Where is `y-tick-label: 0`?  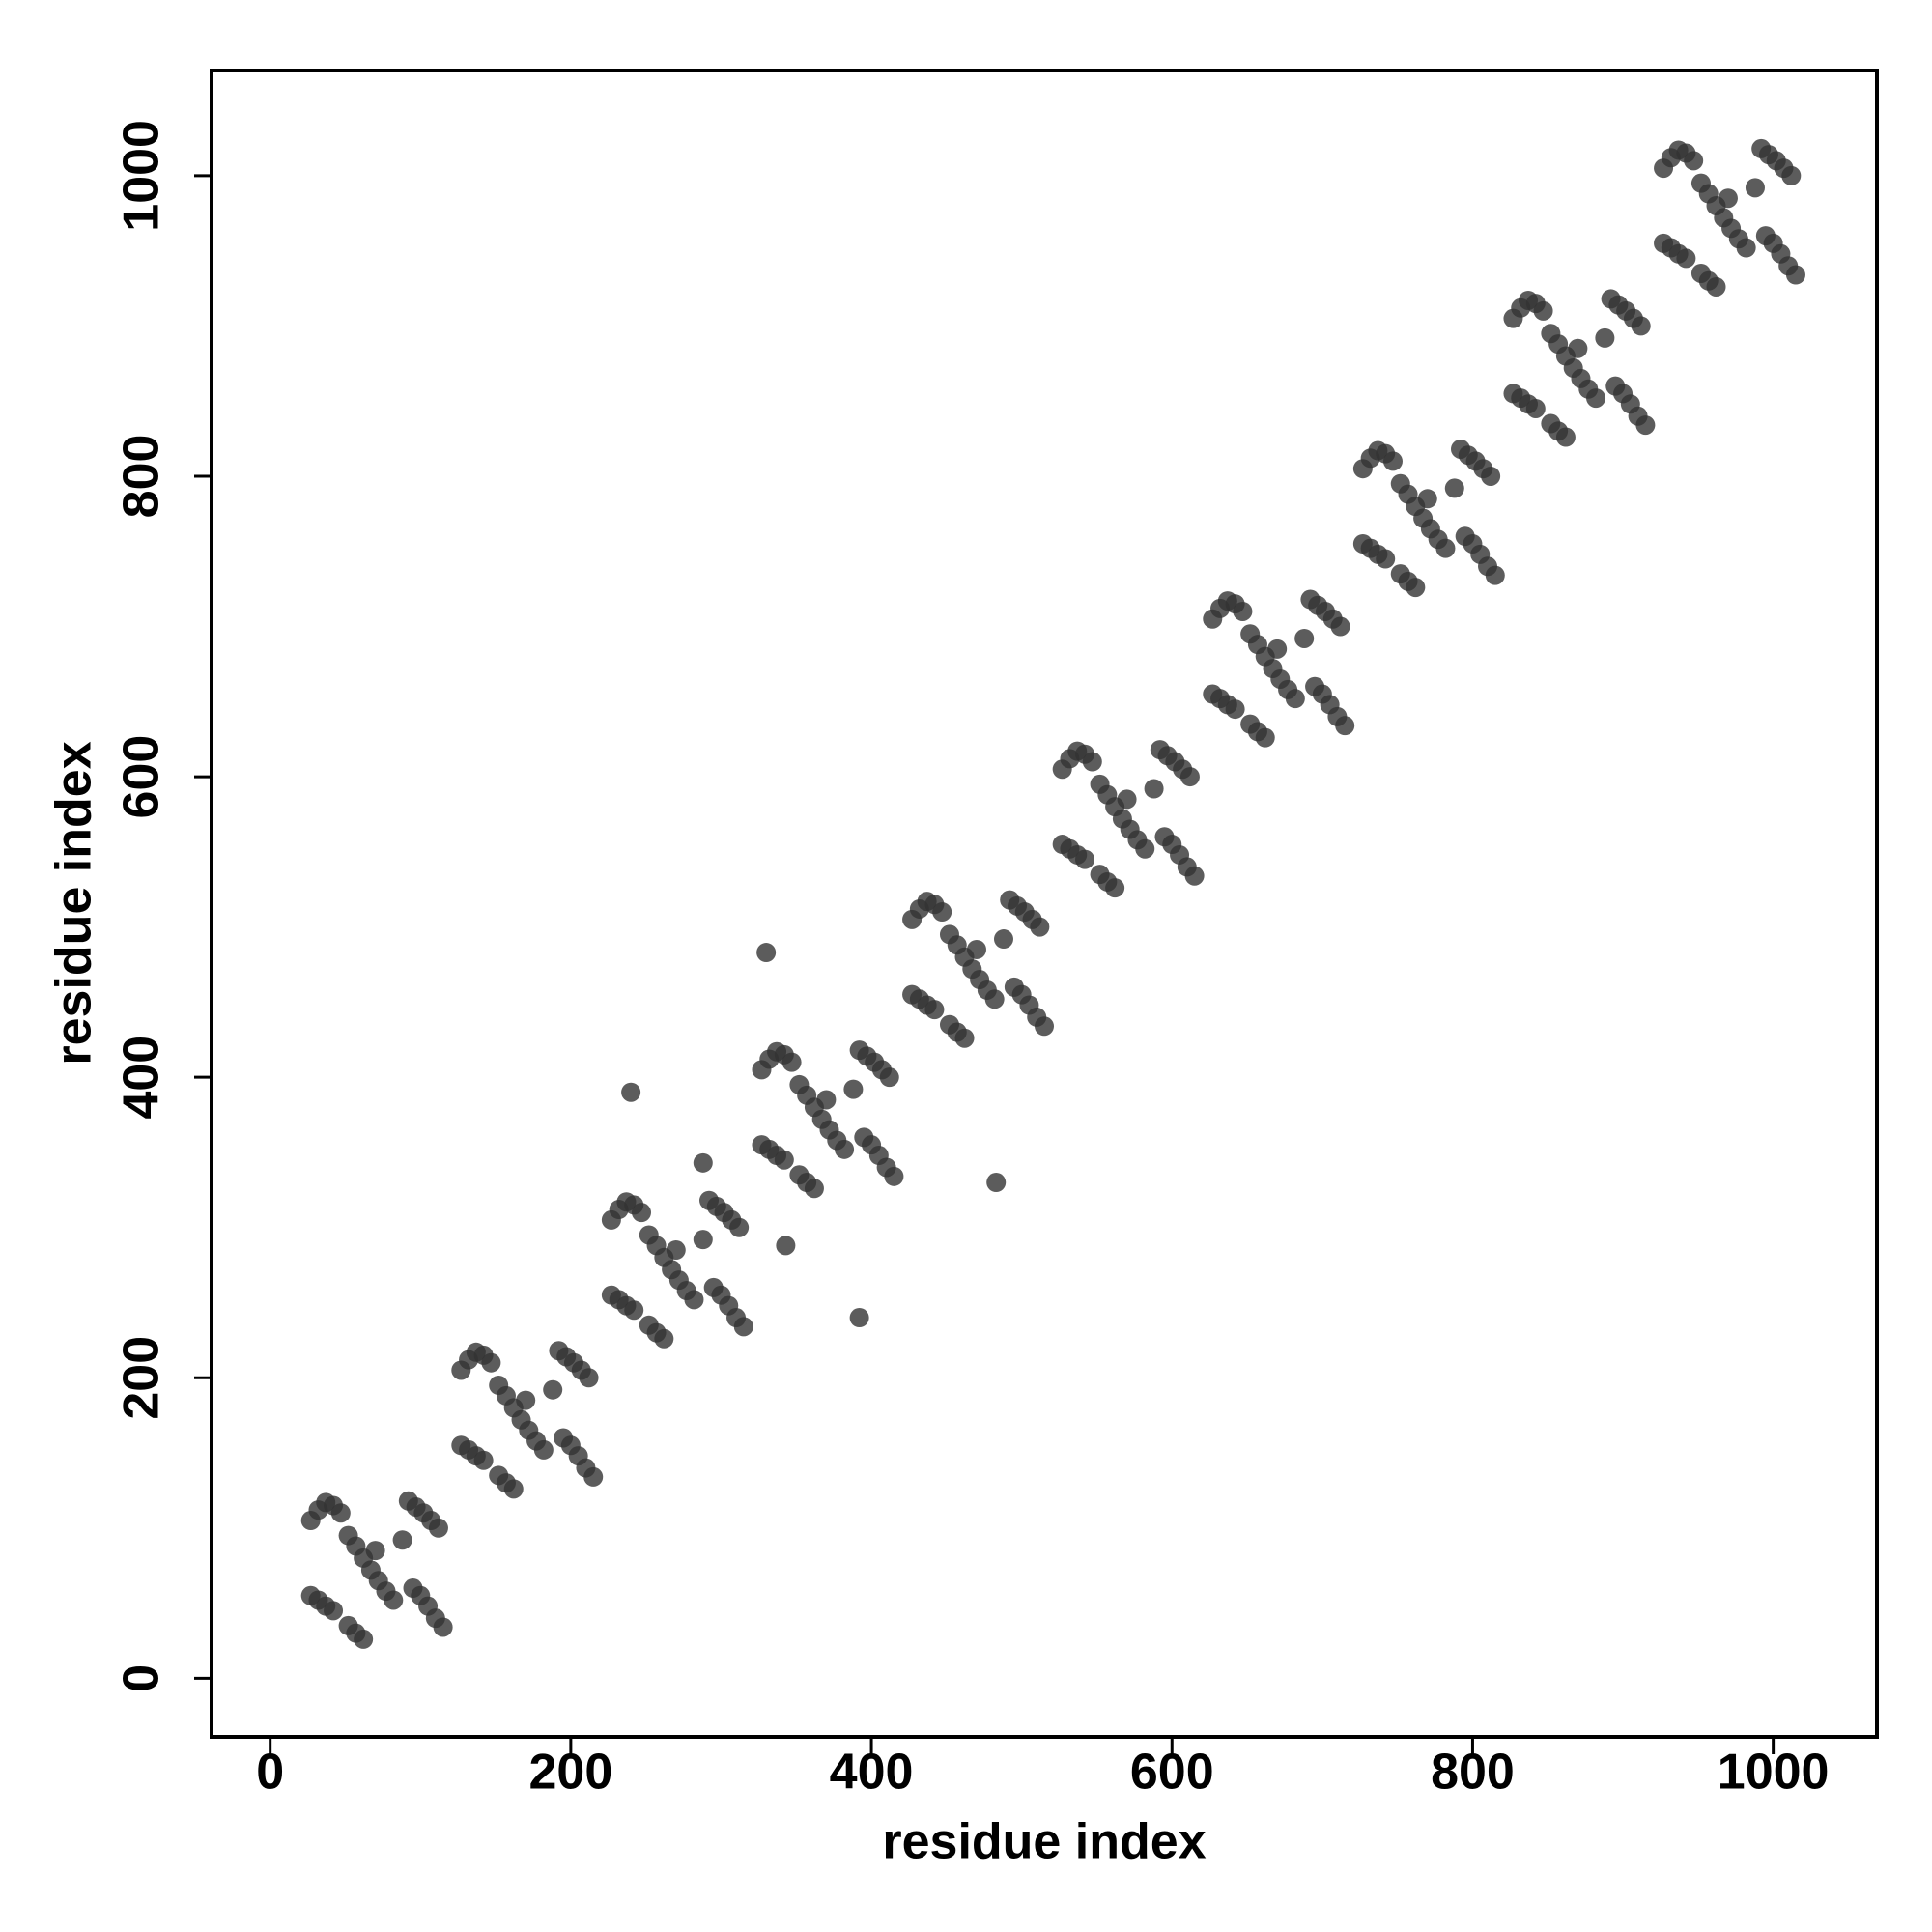
y-tick-label: 0 is located at coordinates (142, 1678).